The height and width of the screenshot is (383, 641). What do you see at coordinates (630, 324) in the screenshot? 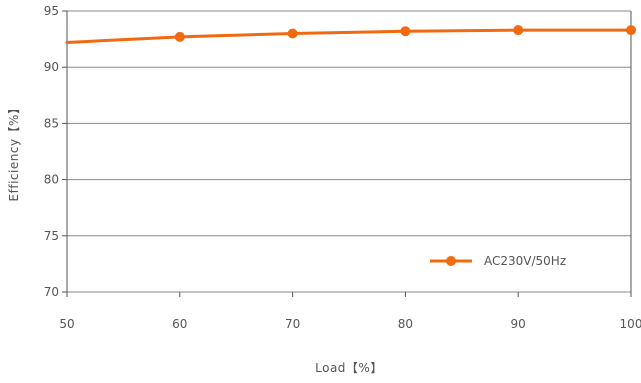
I see `x-tick-label: 100` at bounding box center [630, 324].